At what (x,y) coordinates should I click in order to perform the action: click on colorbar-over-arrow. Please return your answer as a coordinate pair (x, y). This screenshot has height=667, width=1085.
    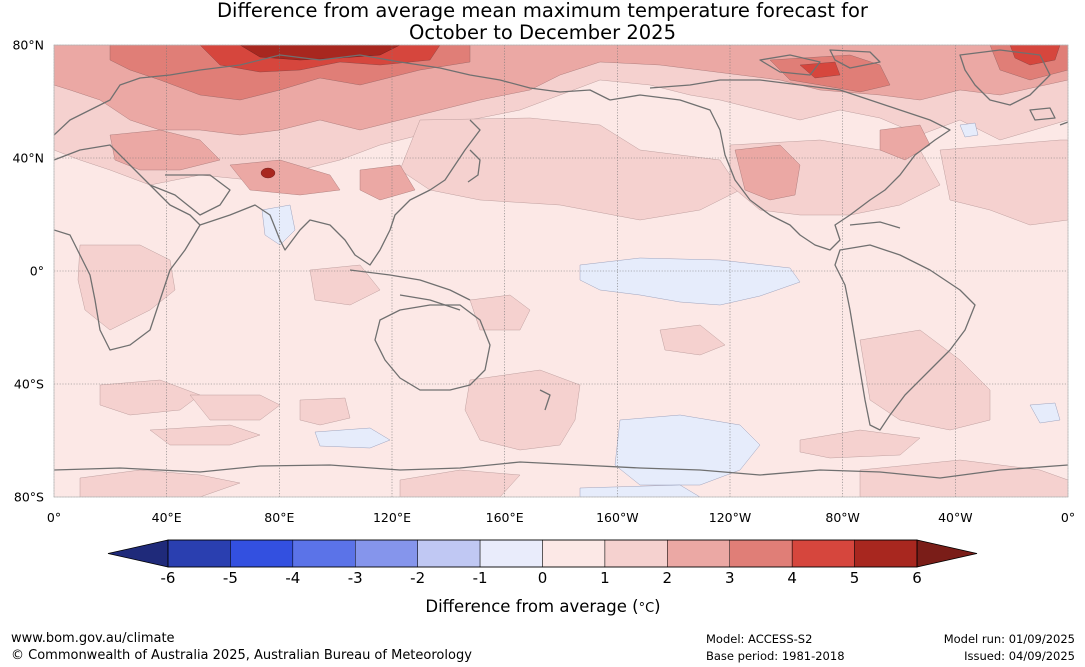
    Looking at the image, I should click on (947, 553).